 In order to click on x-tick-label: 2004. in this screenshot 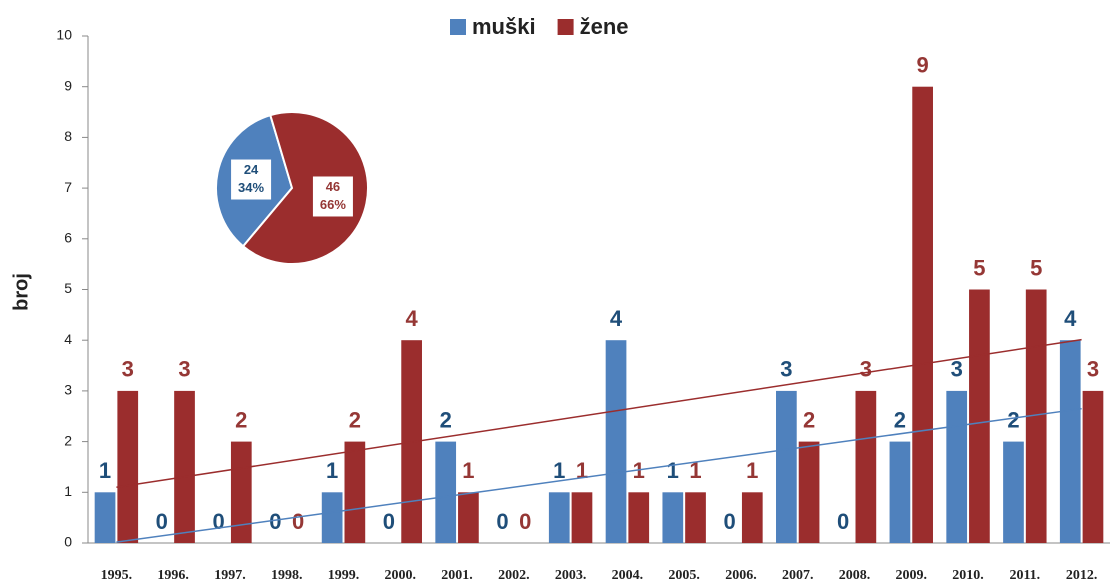, I will do `click(628, 575)`.